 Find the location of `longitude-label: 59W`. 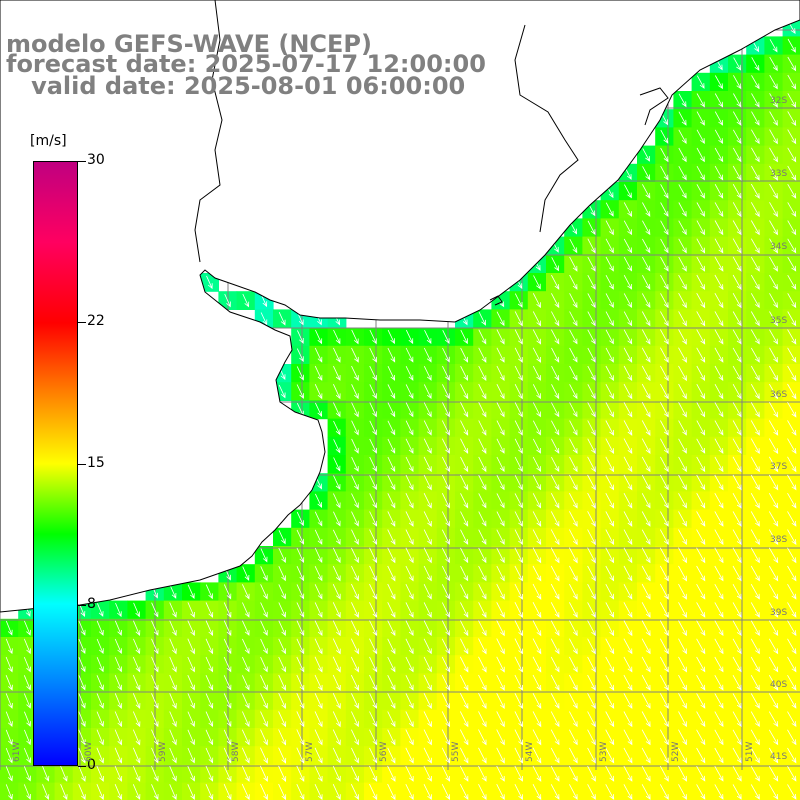

longitude-label: 59W is located at coordinates (163, 751).